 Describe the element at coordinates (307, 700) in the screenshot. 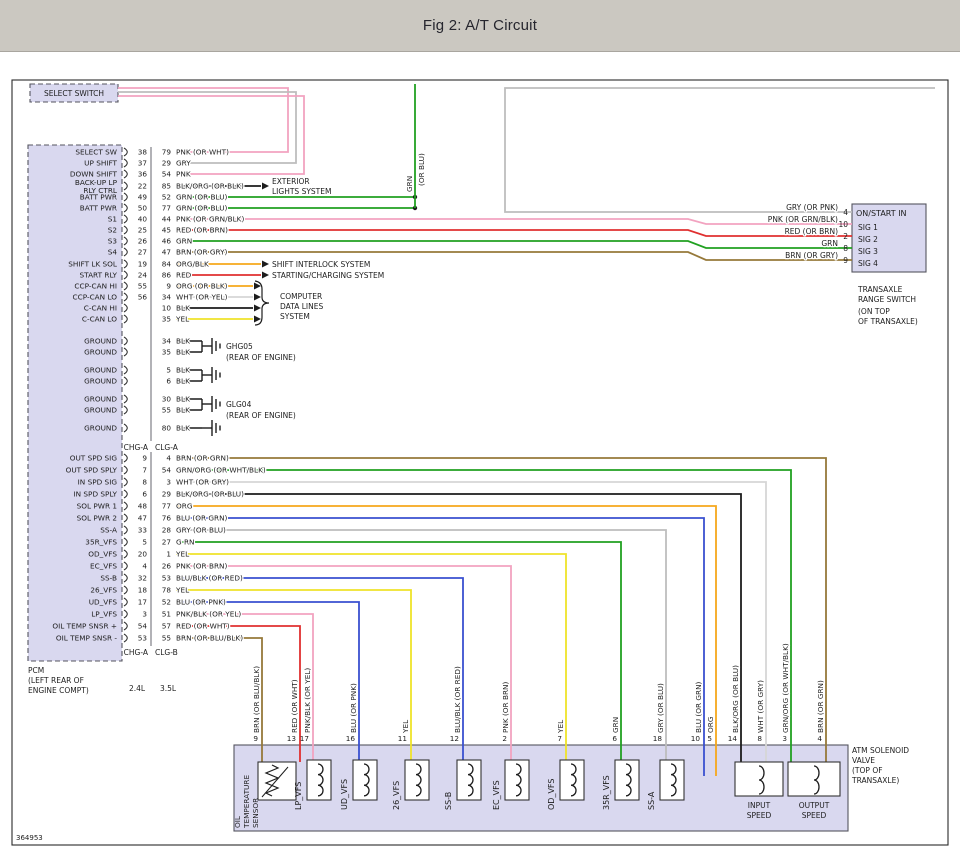

I see `bottom-wire-color-label: PNK/BLK (OR YEL)` at that location.